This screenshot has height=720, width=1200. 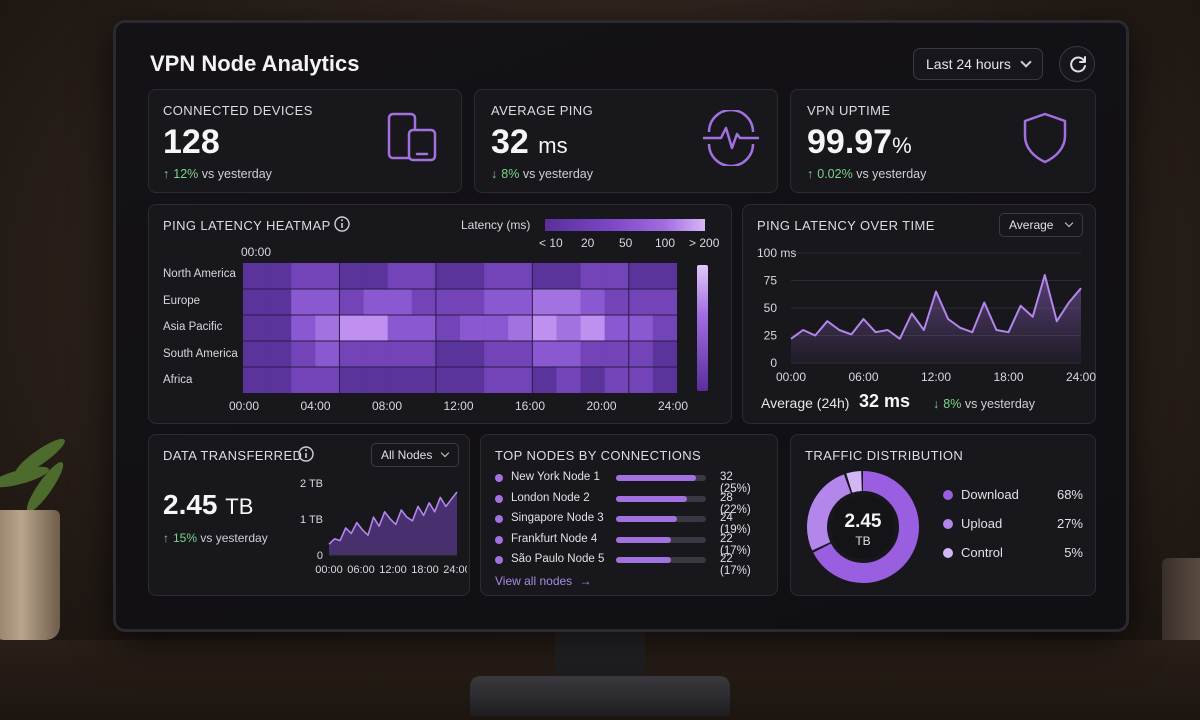 I want to click on node-row: São Paulo Node 5 22 (17%), so click(x=630, y=564).